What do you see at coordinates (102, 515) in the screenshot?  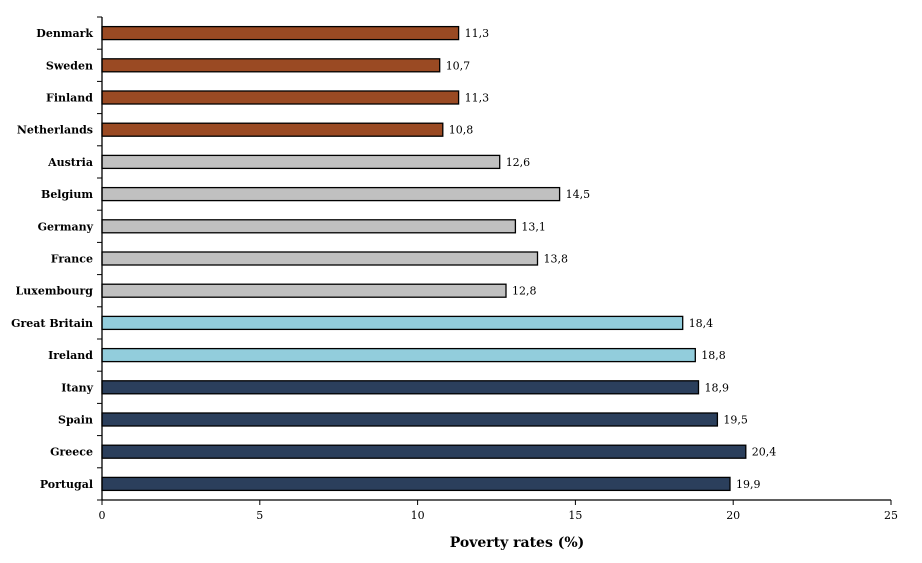 I see `x-tick-label-0: 0` at bounding box center [102, 515].